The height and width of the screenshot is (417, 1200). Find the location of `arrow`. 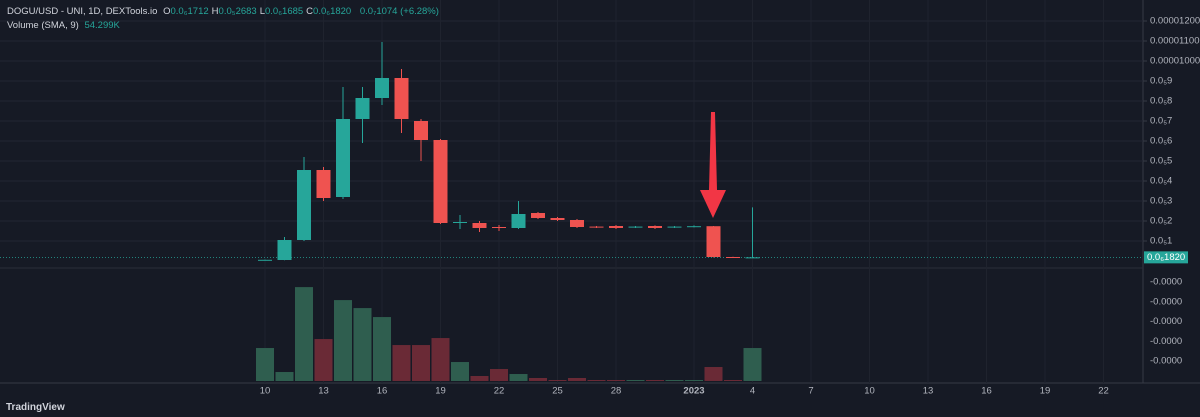

arrow is located at coordinates (713, 165).